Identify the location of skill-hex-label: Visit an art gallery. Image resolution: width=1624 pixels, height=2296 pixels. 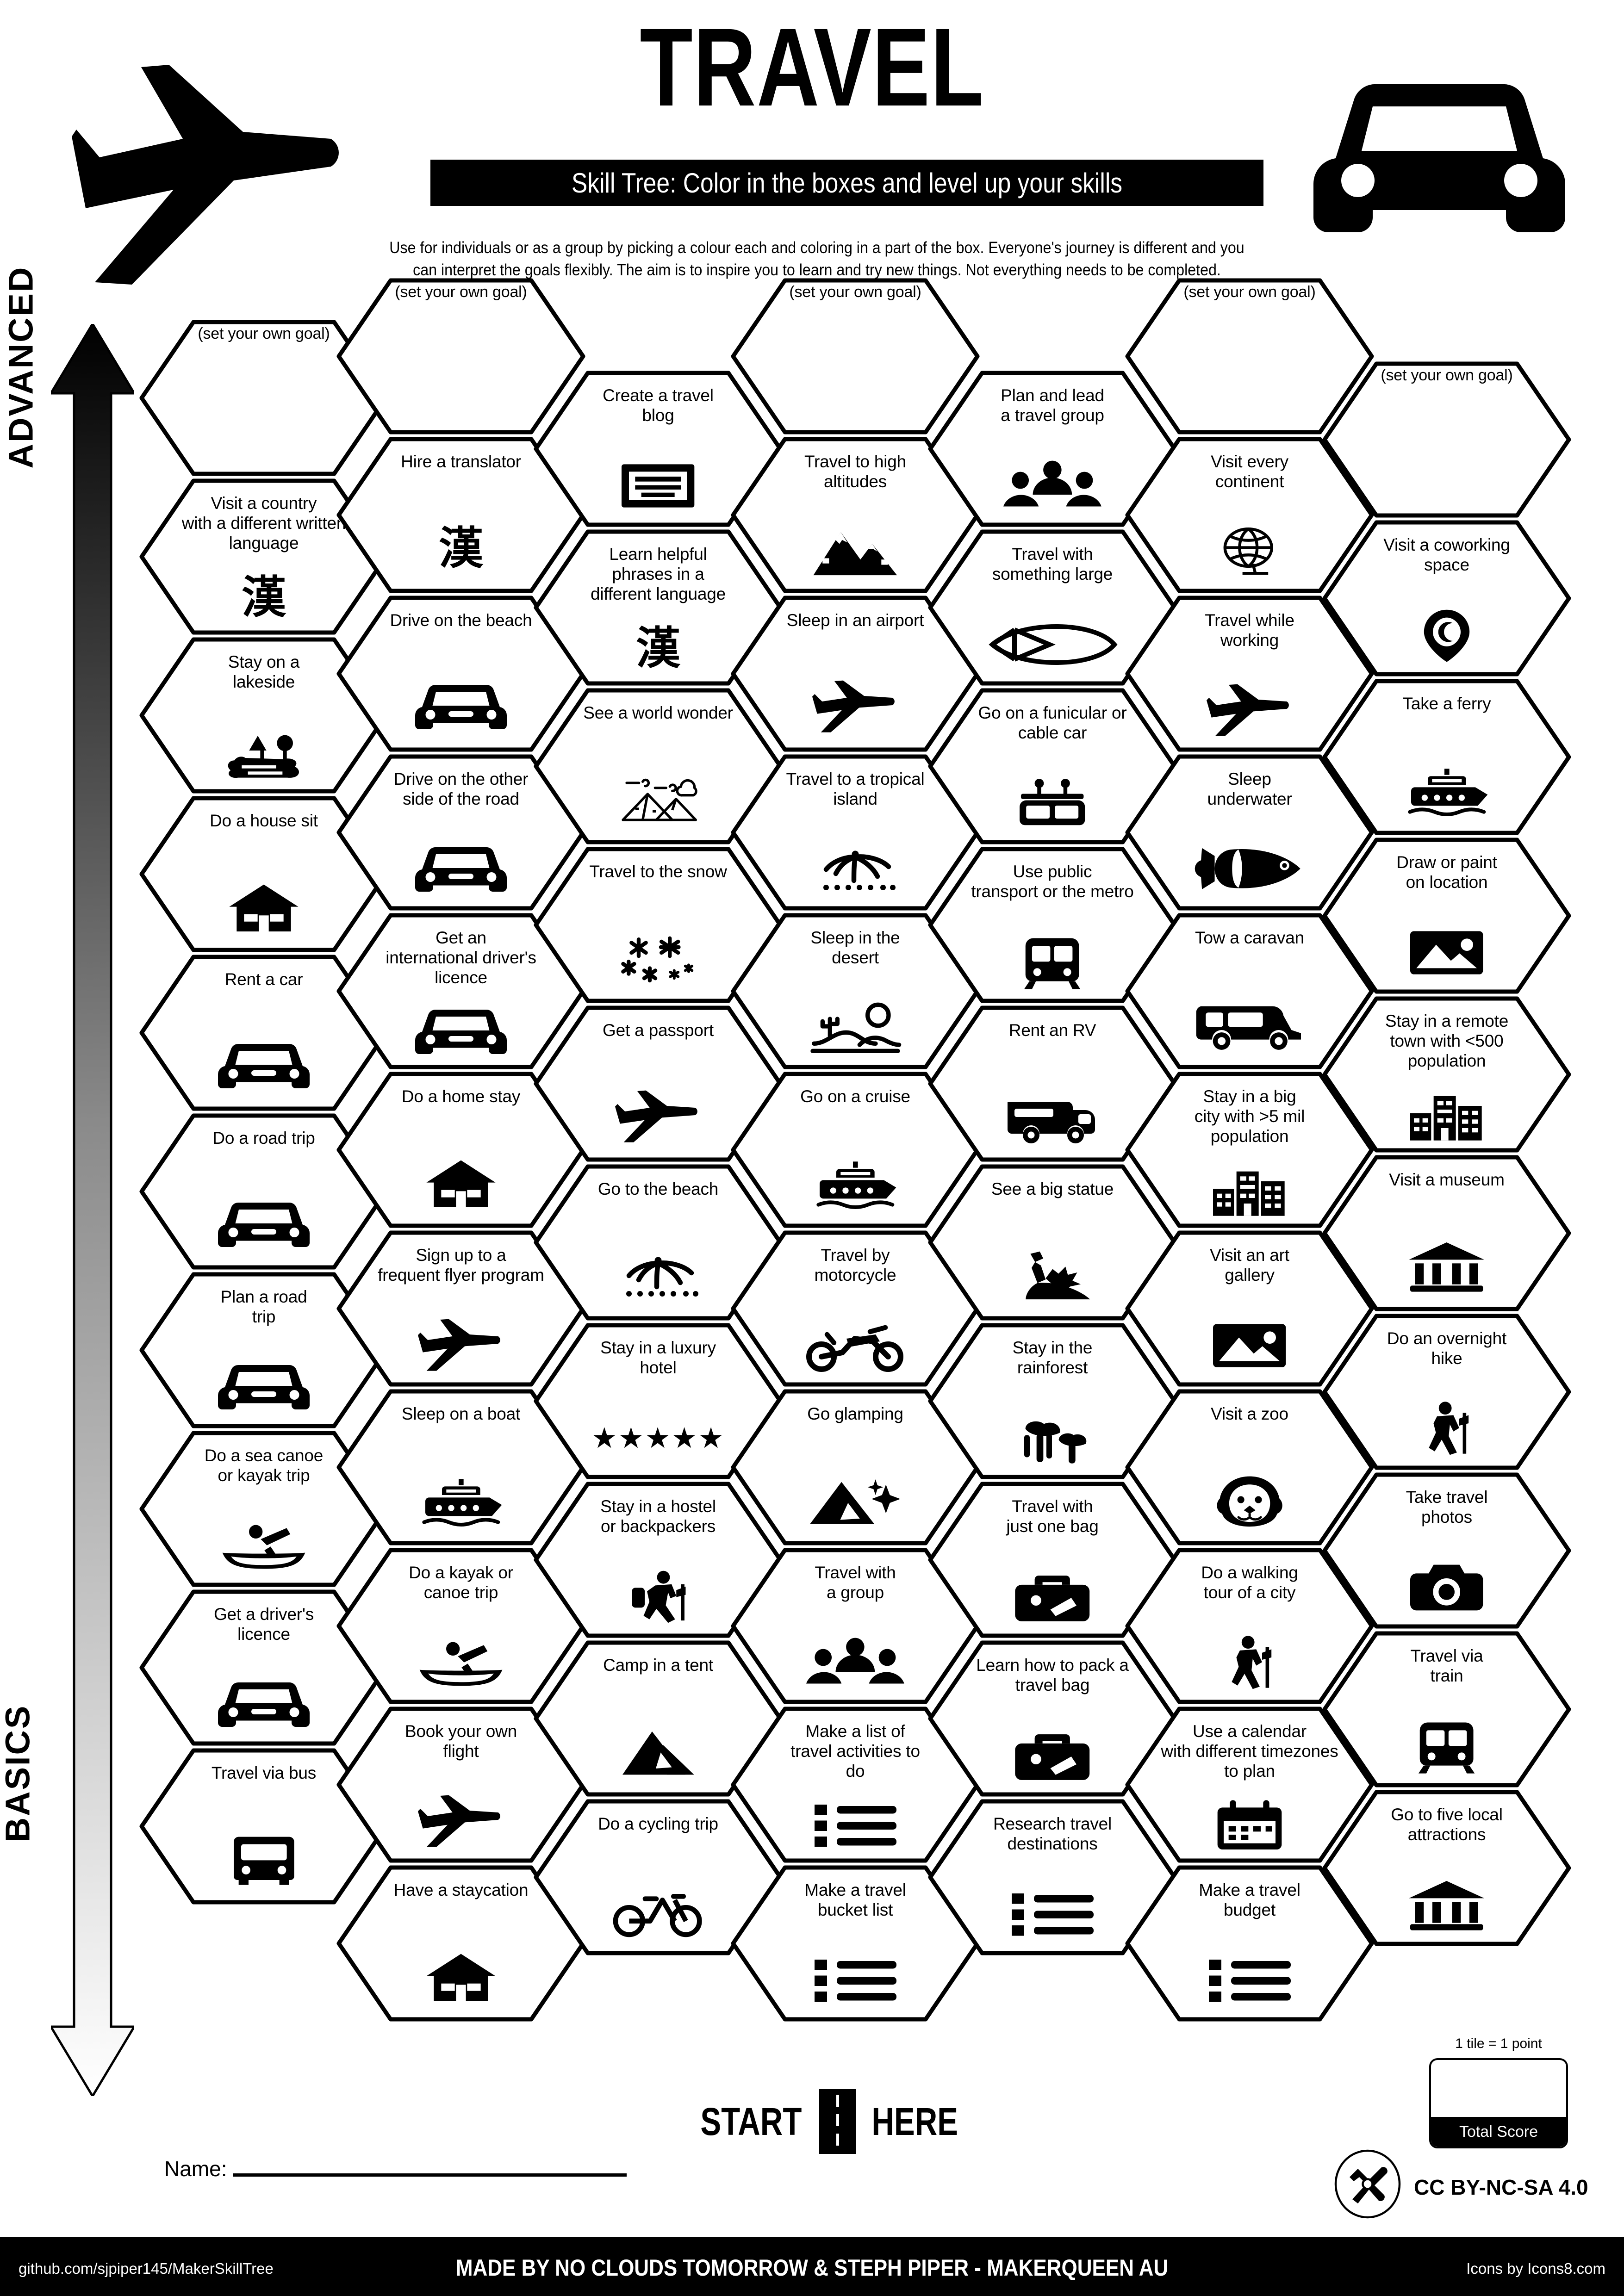
(1249, 1266).